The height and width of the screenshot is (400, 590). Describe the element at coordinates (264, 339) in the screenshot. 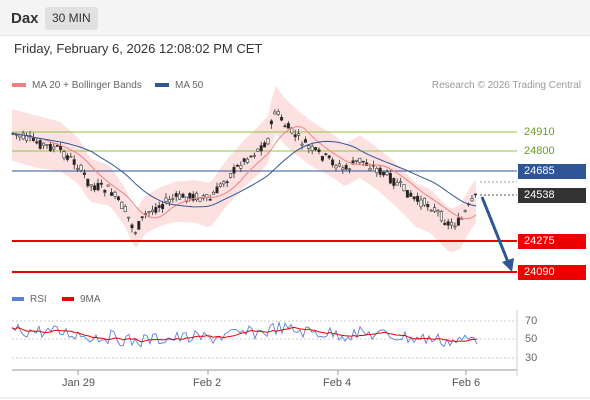

I see `rsi-panel` at that location.